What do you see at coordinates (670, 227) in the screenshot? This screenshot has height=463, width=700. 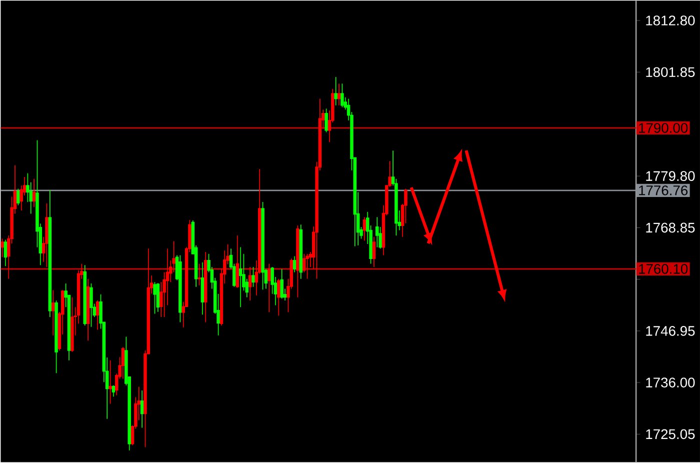 I see `y-tick-label: 1768.85` at bounding box center [670, 227].